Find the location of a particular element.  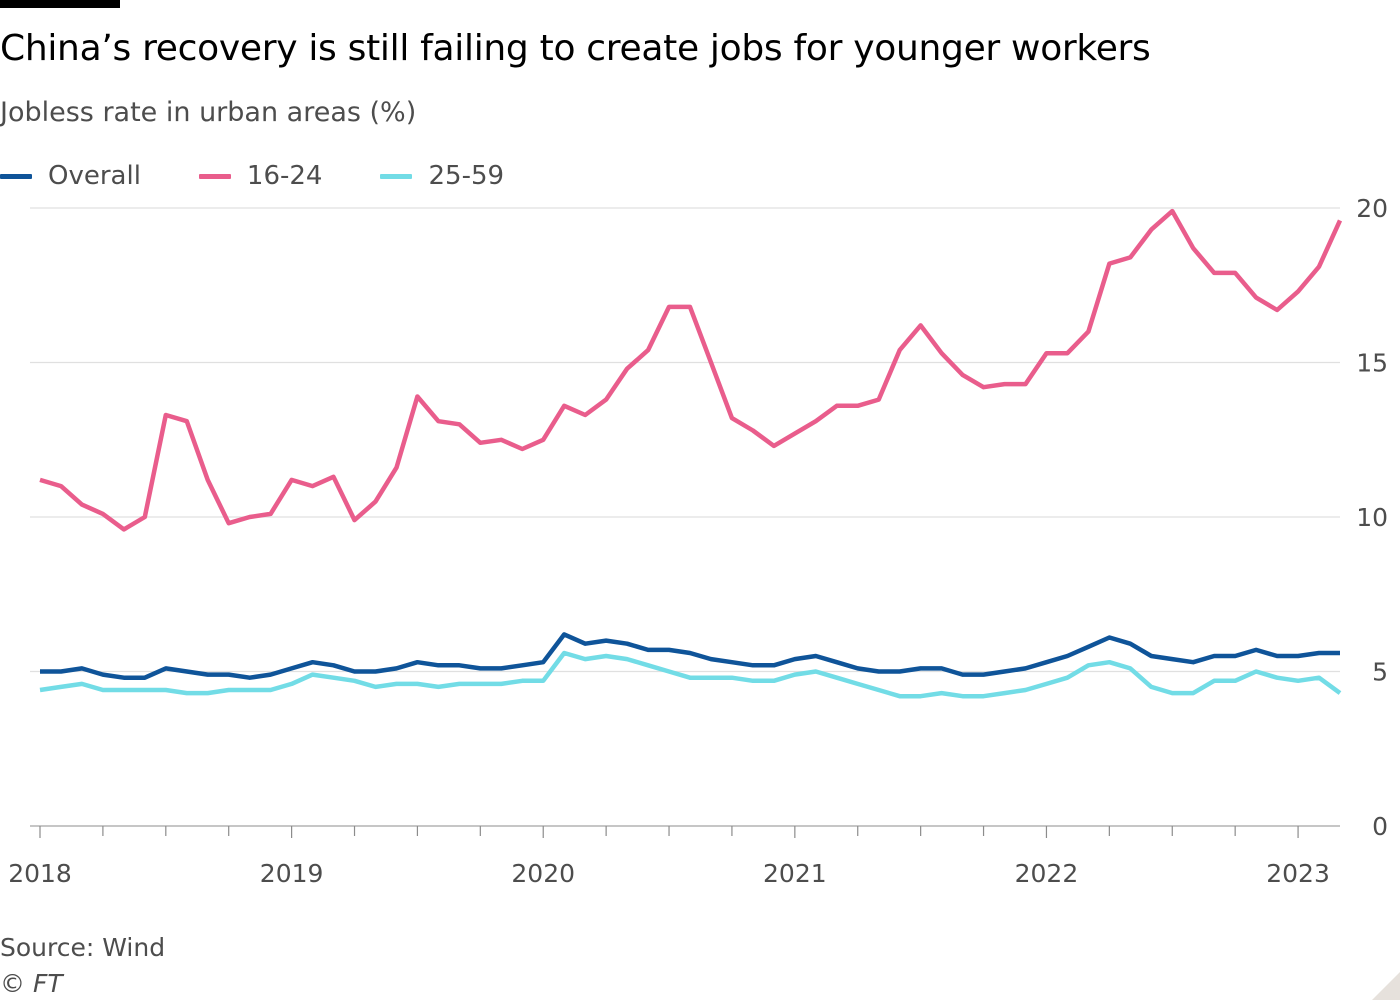

y-tick-label: 10 is located at coordinates (1372, 517).